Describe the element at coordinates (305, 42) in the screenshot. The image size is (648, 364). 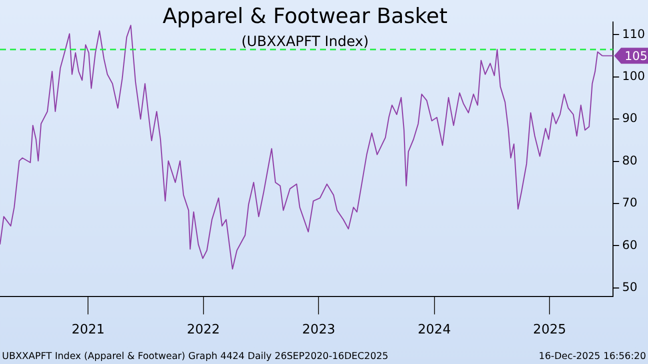
I see `text: (UBXXAPFT Index)` at that location.